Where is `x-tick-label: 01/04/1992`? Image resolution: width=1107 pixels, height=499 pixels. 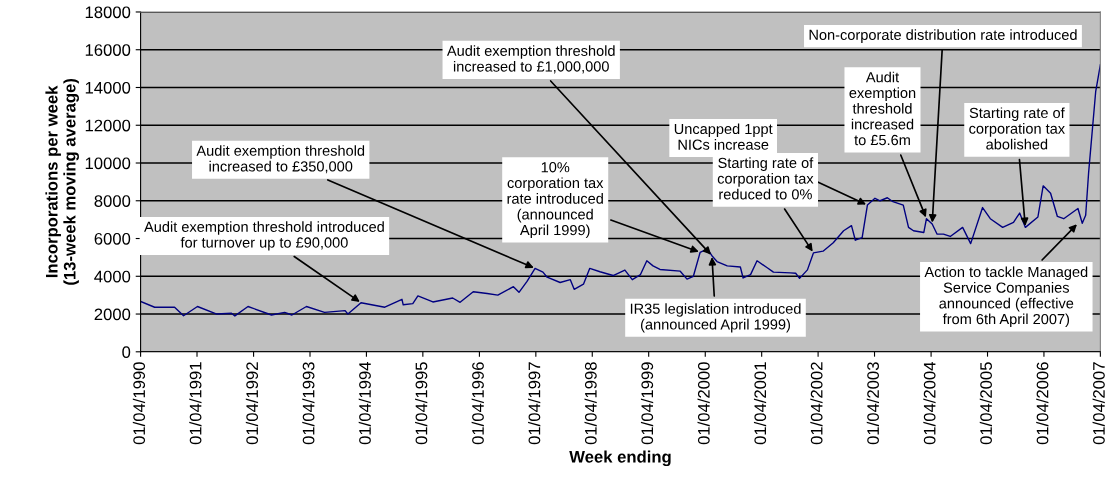 x-tick-label: 01/04/1992 is located at coordinates (252, 403).